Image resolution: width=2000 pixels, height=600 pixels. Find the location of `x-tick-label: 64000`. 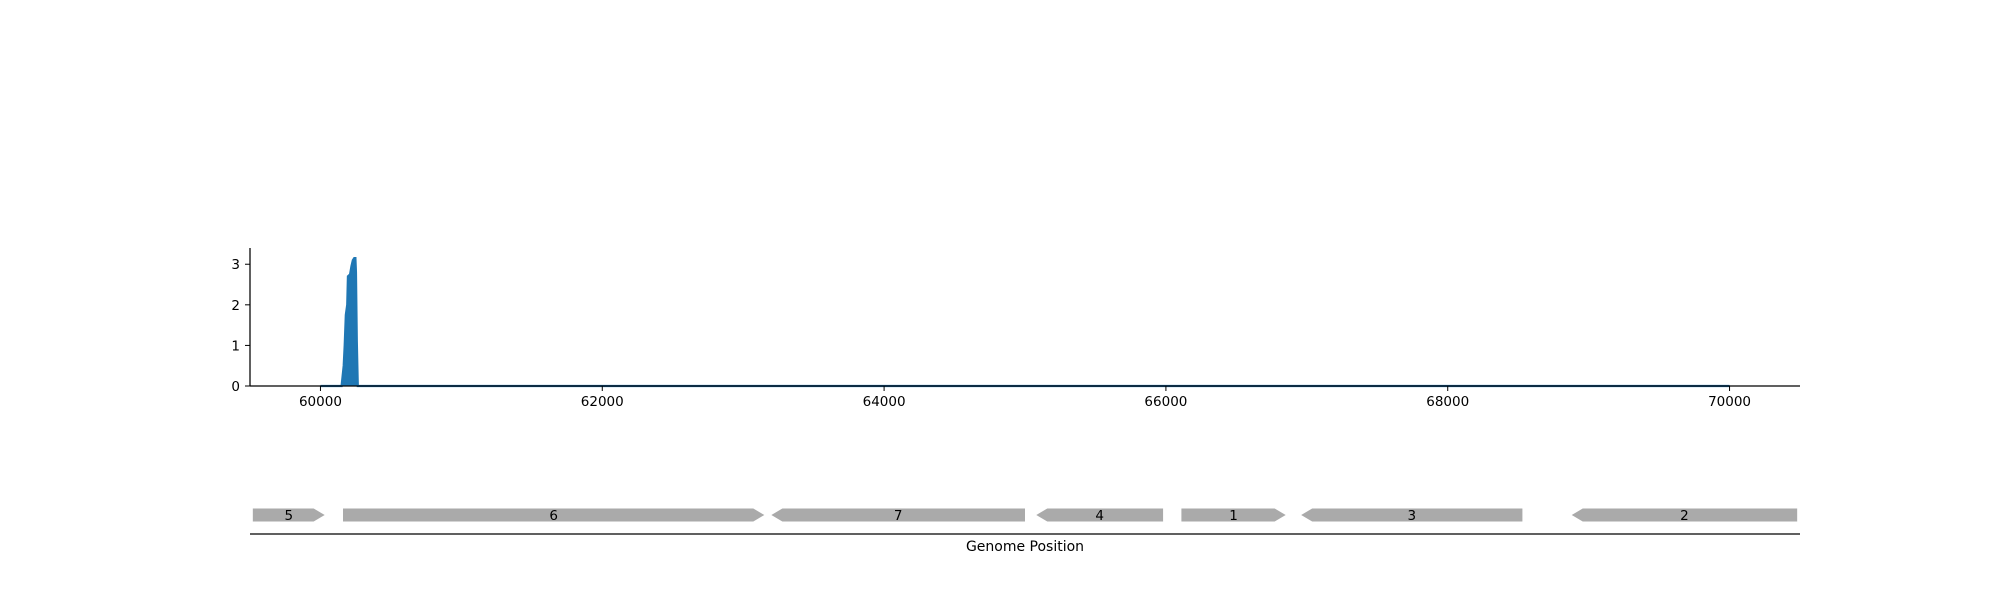

x-tick-label: 64000 is located at coordinates (884, 402).